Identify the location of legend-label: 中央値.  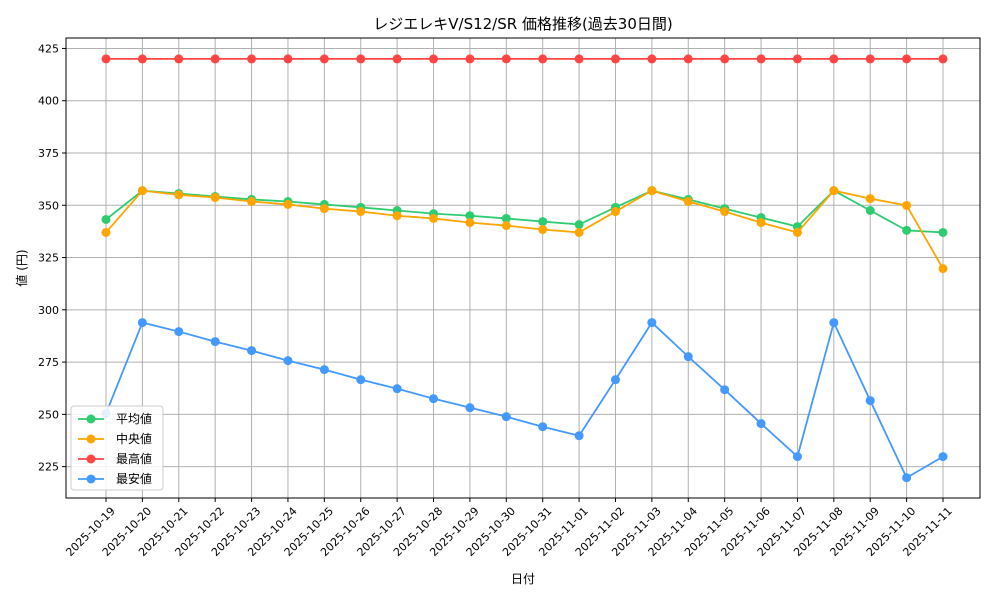
(134, 438).